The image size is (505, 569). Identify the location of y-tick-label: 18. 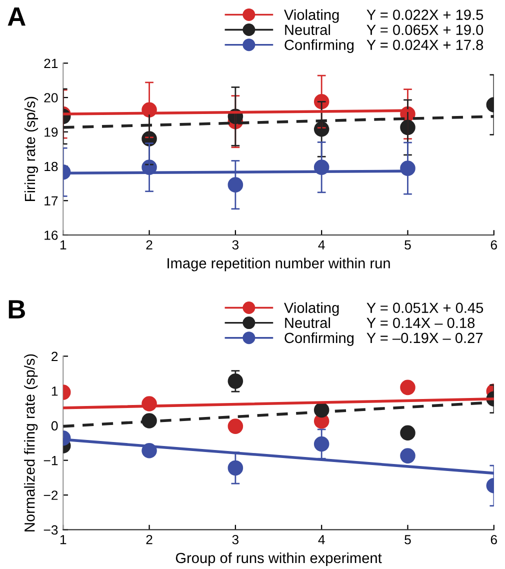
(51, 167).